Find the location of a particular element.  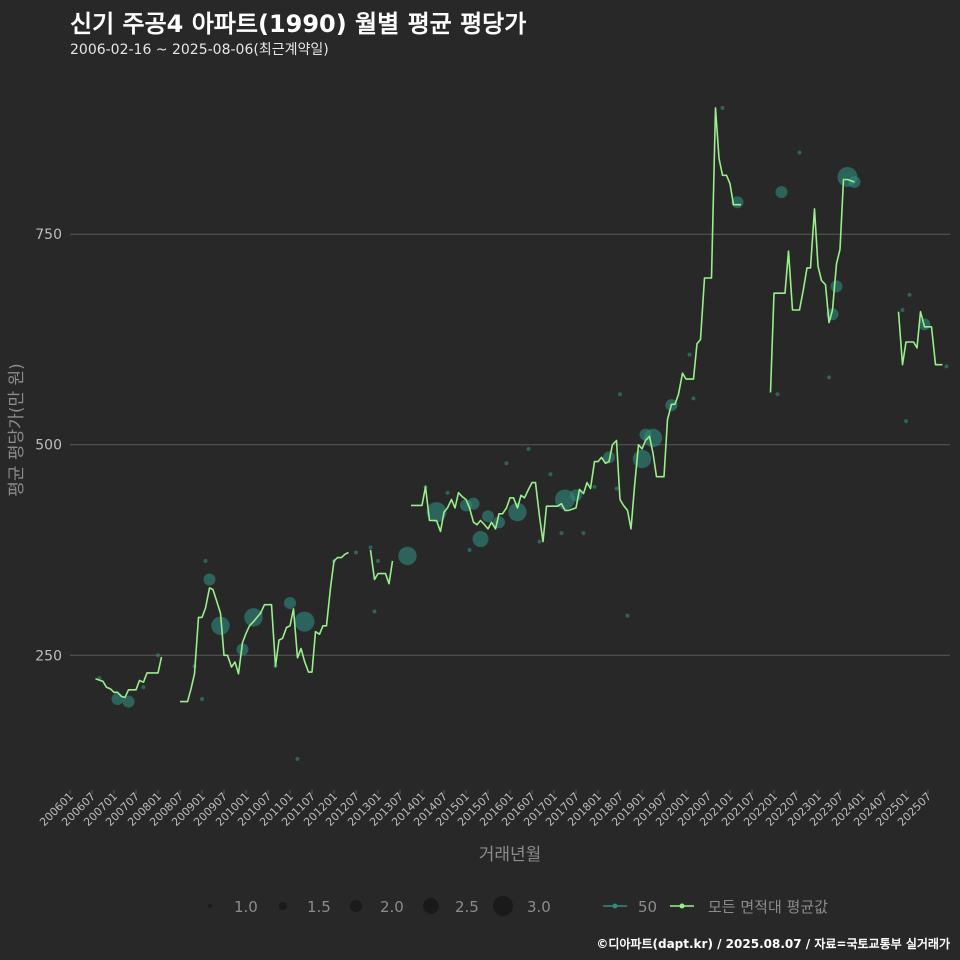

size-legend-label: 3.0 is located at coordinates (539, 907).